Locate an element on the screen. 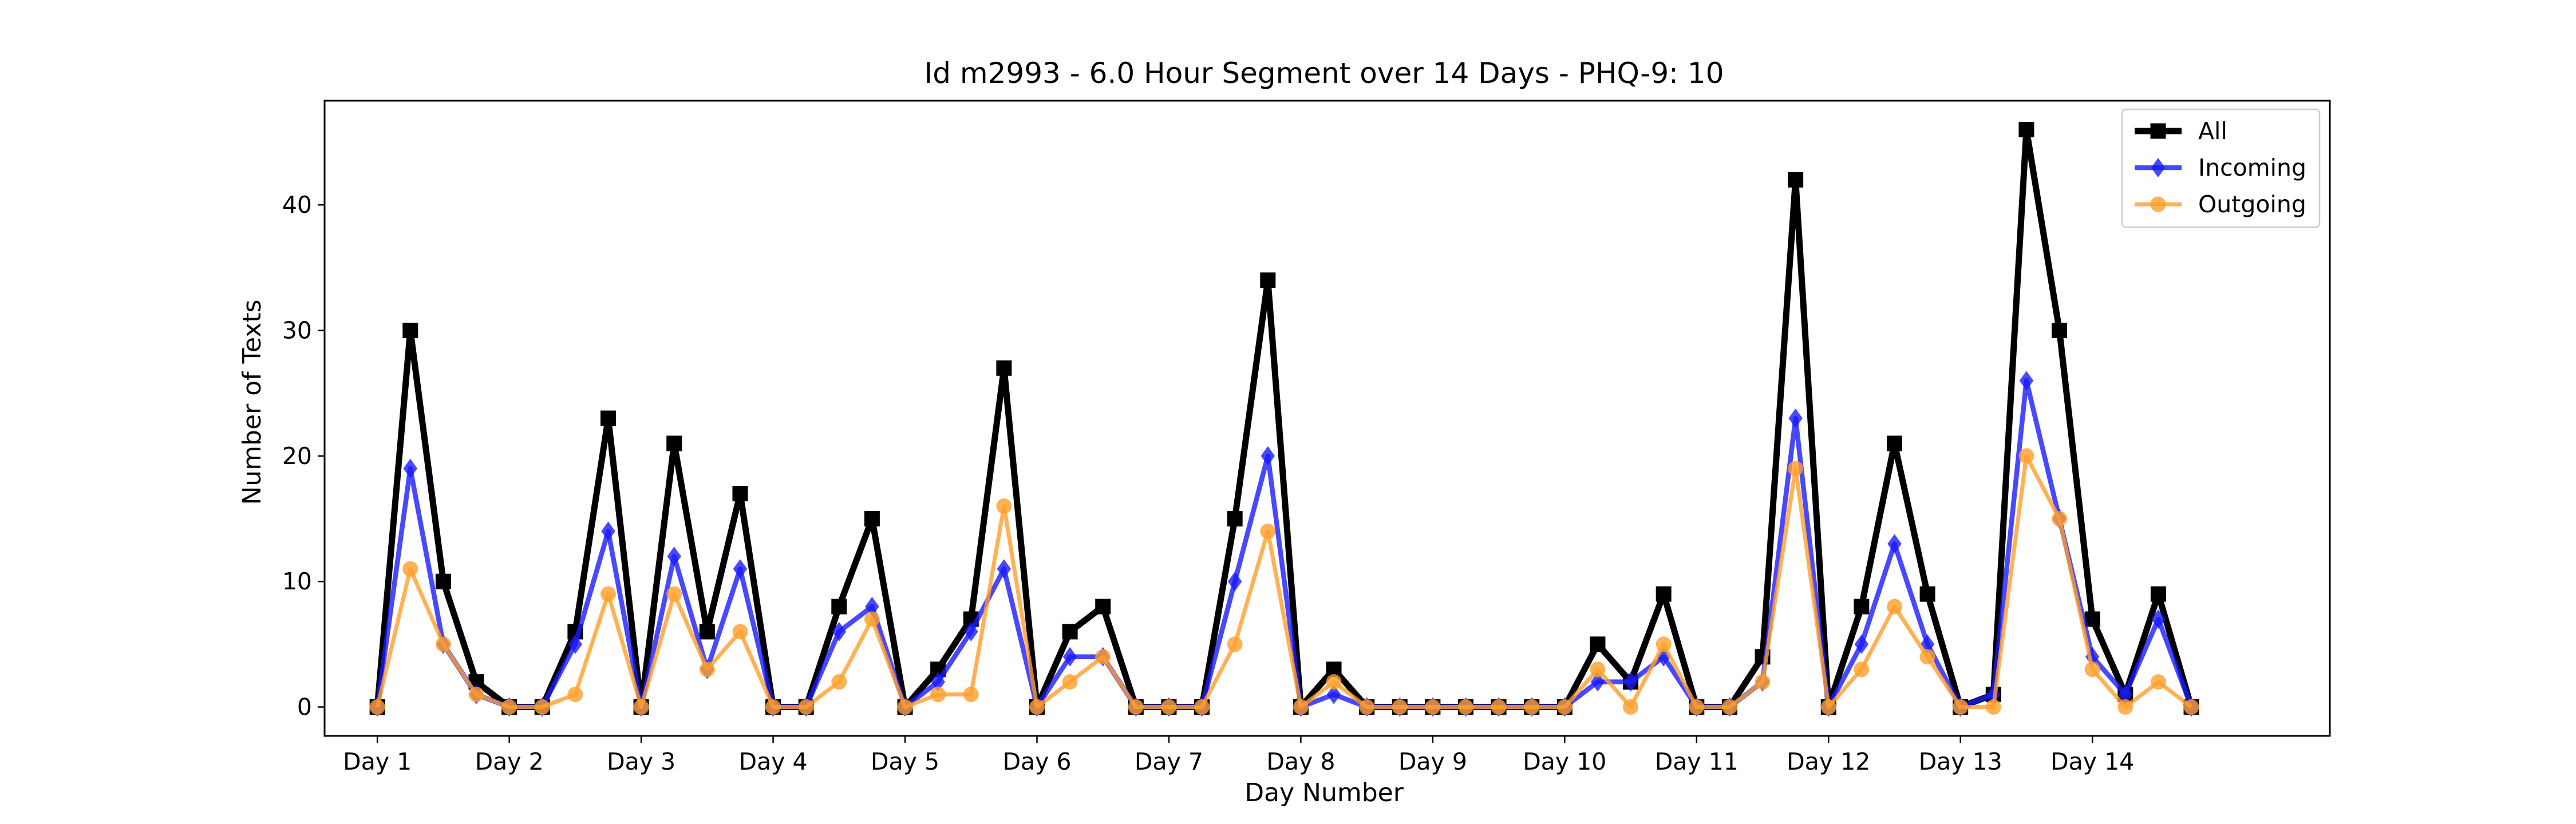  x-tick-label: Day 12 is located at coordinates (1828, 761).